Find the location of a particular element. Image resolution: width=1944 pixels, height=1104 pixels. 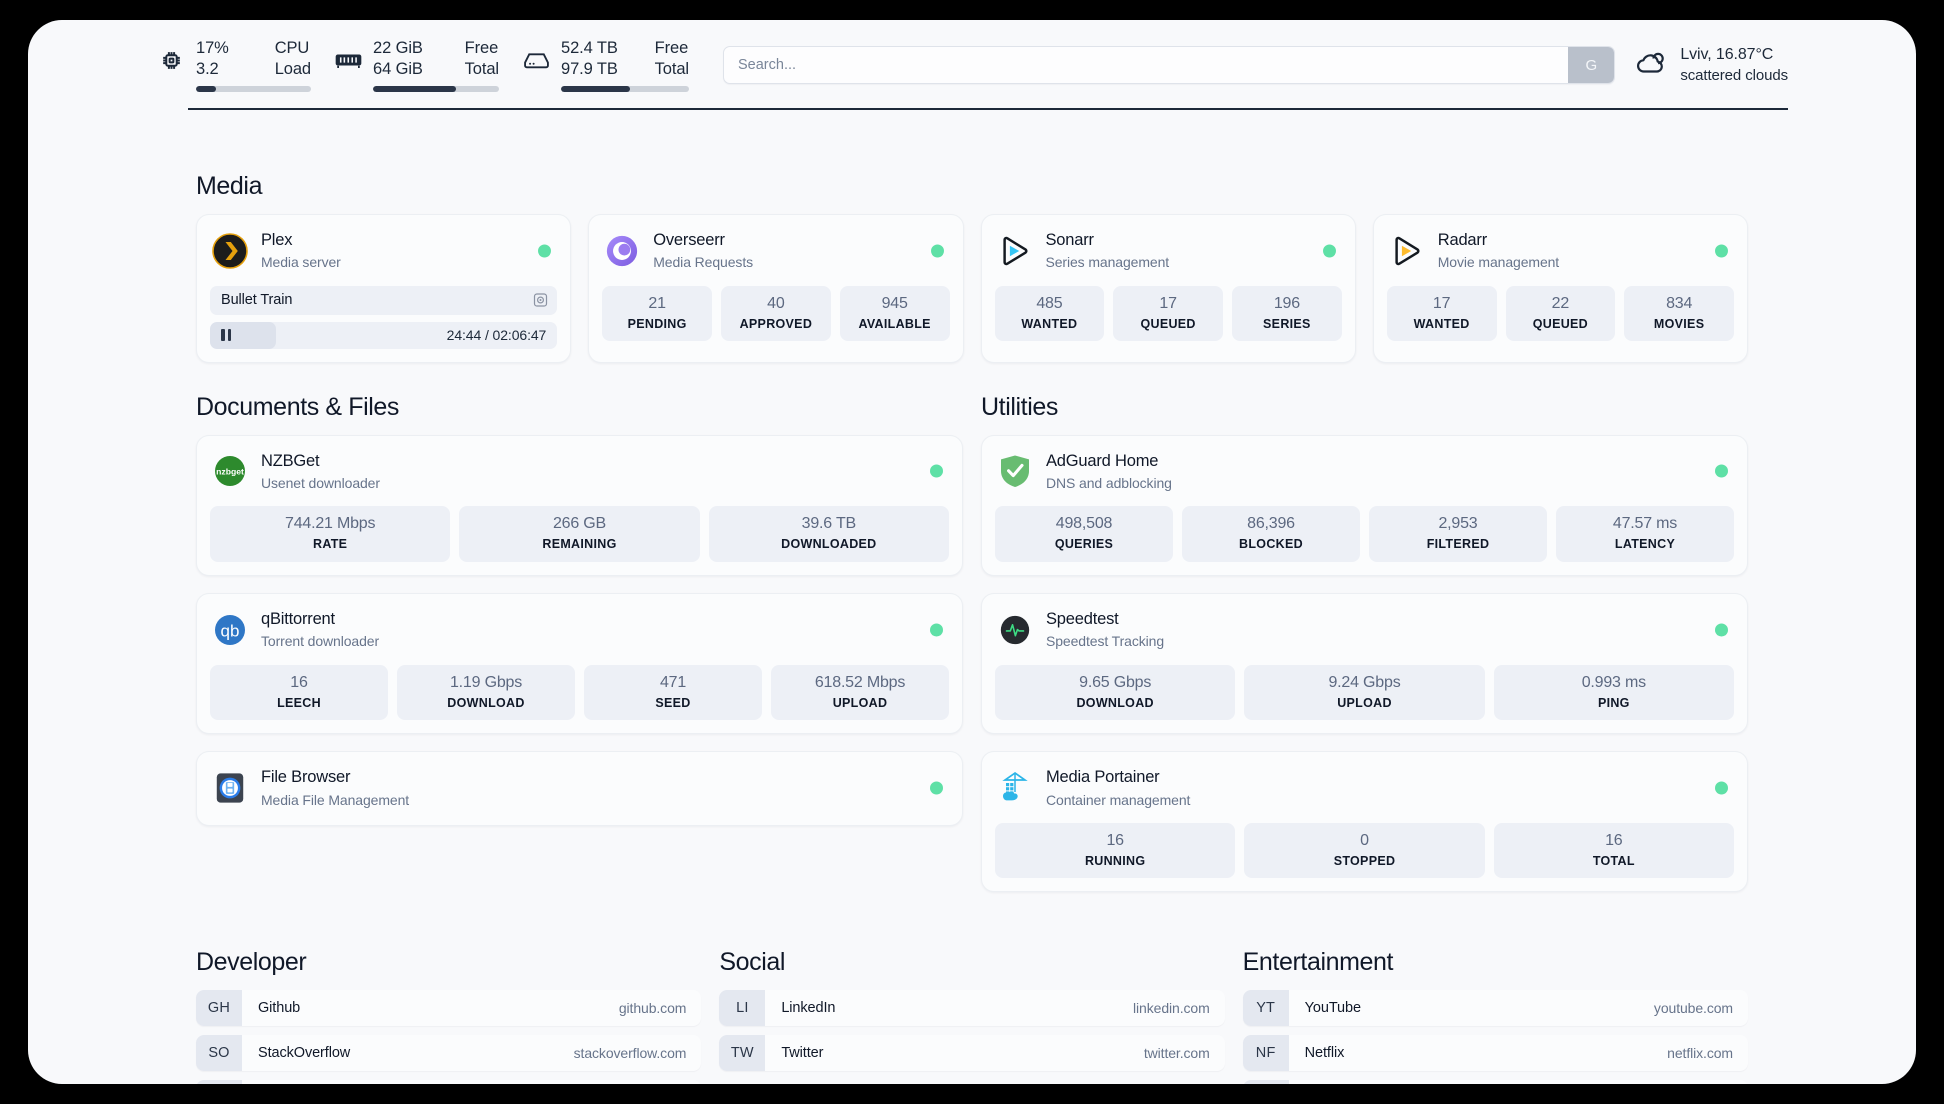

search-box: G is located at coordinates (1169, 65).